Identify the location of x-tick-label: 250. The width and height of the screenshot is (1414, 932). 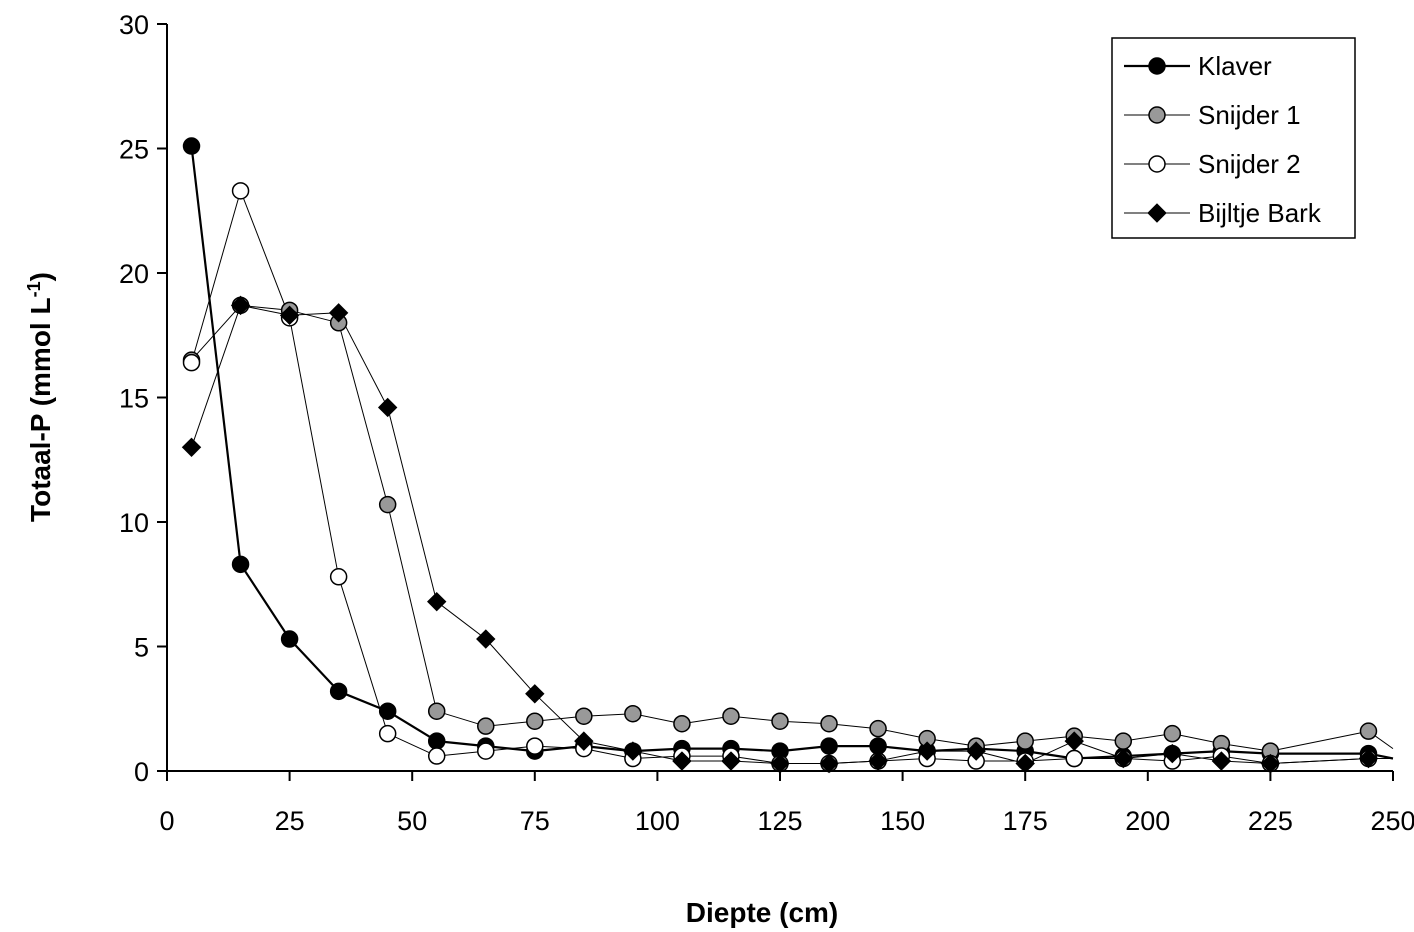
(1392, 821).